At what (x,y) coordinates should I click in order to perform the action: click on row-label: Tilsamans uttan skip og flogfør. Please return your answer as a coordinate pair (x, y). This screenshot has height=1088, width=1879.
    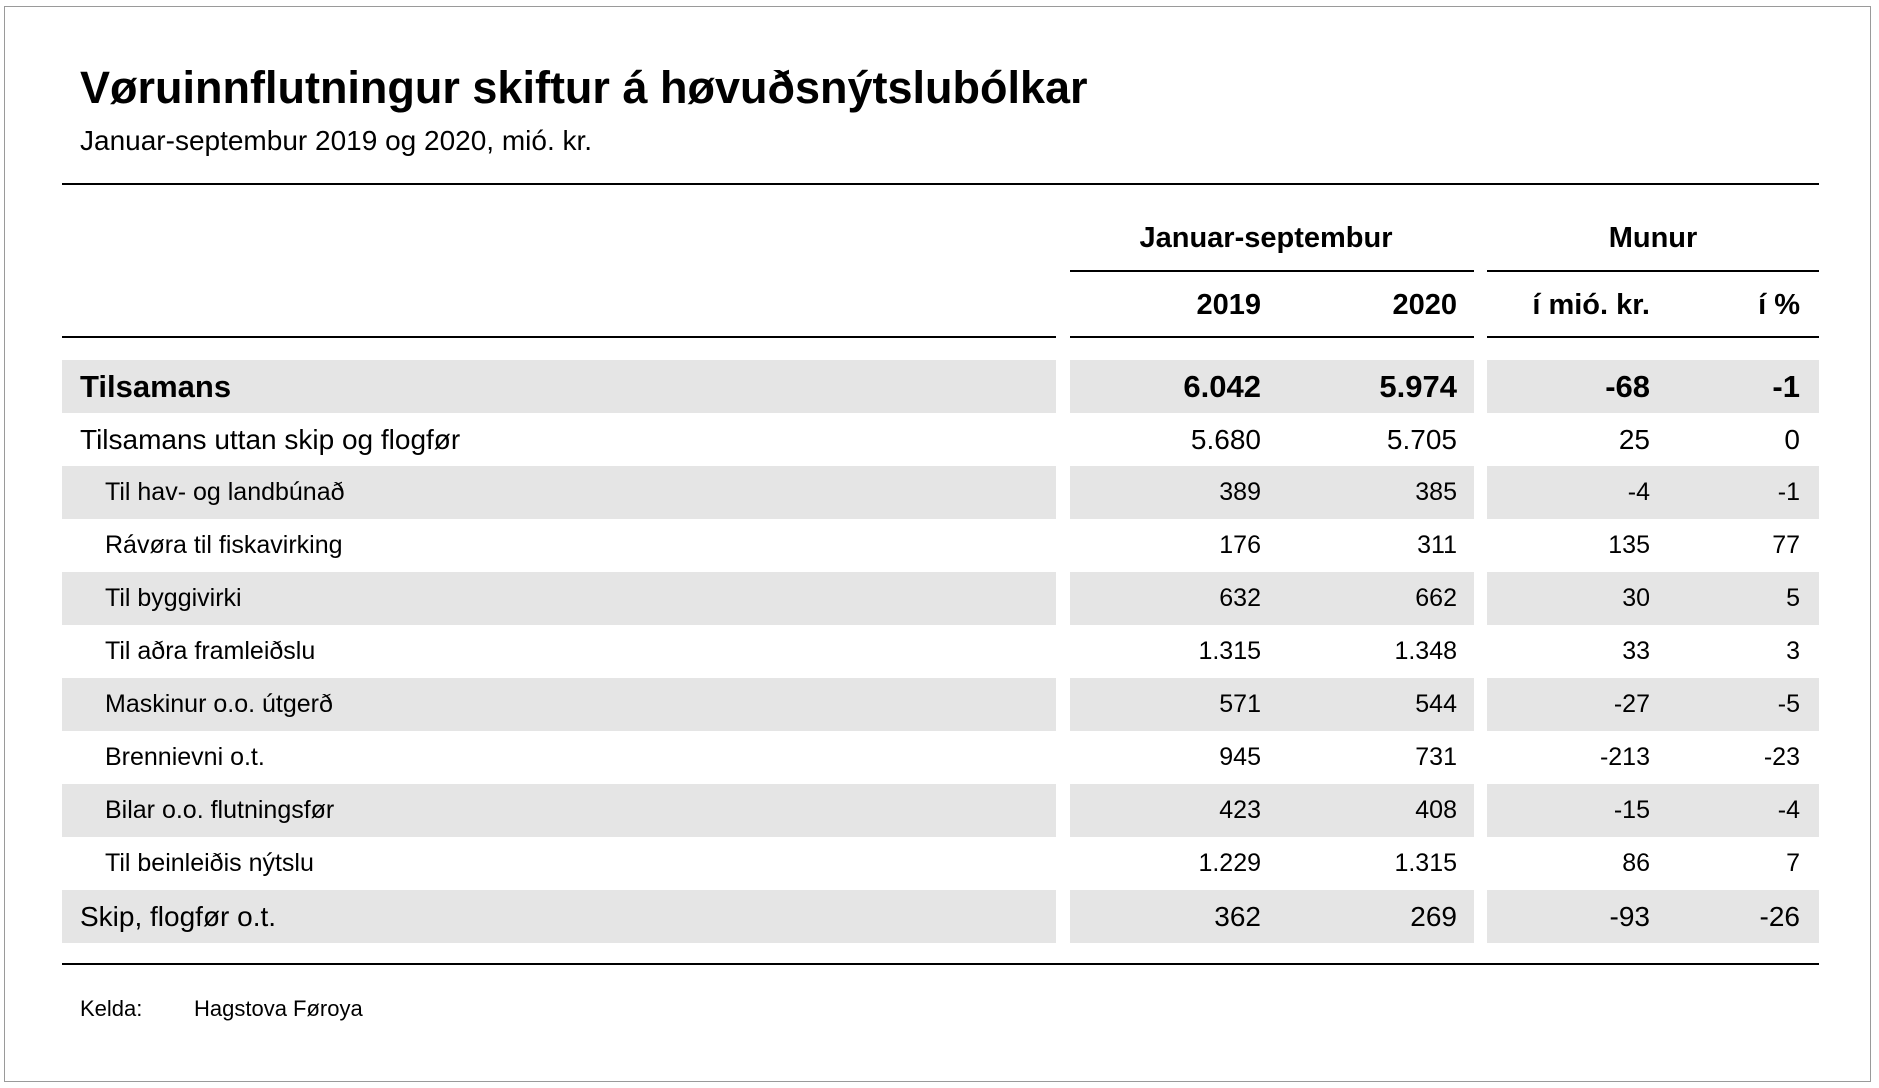
    Looking at the image, I should click on (270, 439).